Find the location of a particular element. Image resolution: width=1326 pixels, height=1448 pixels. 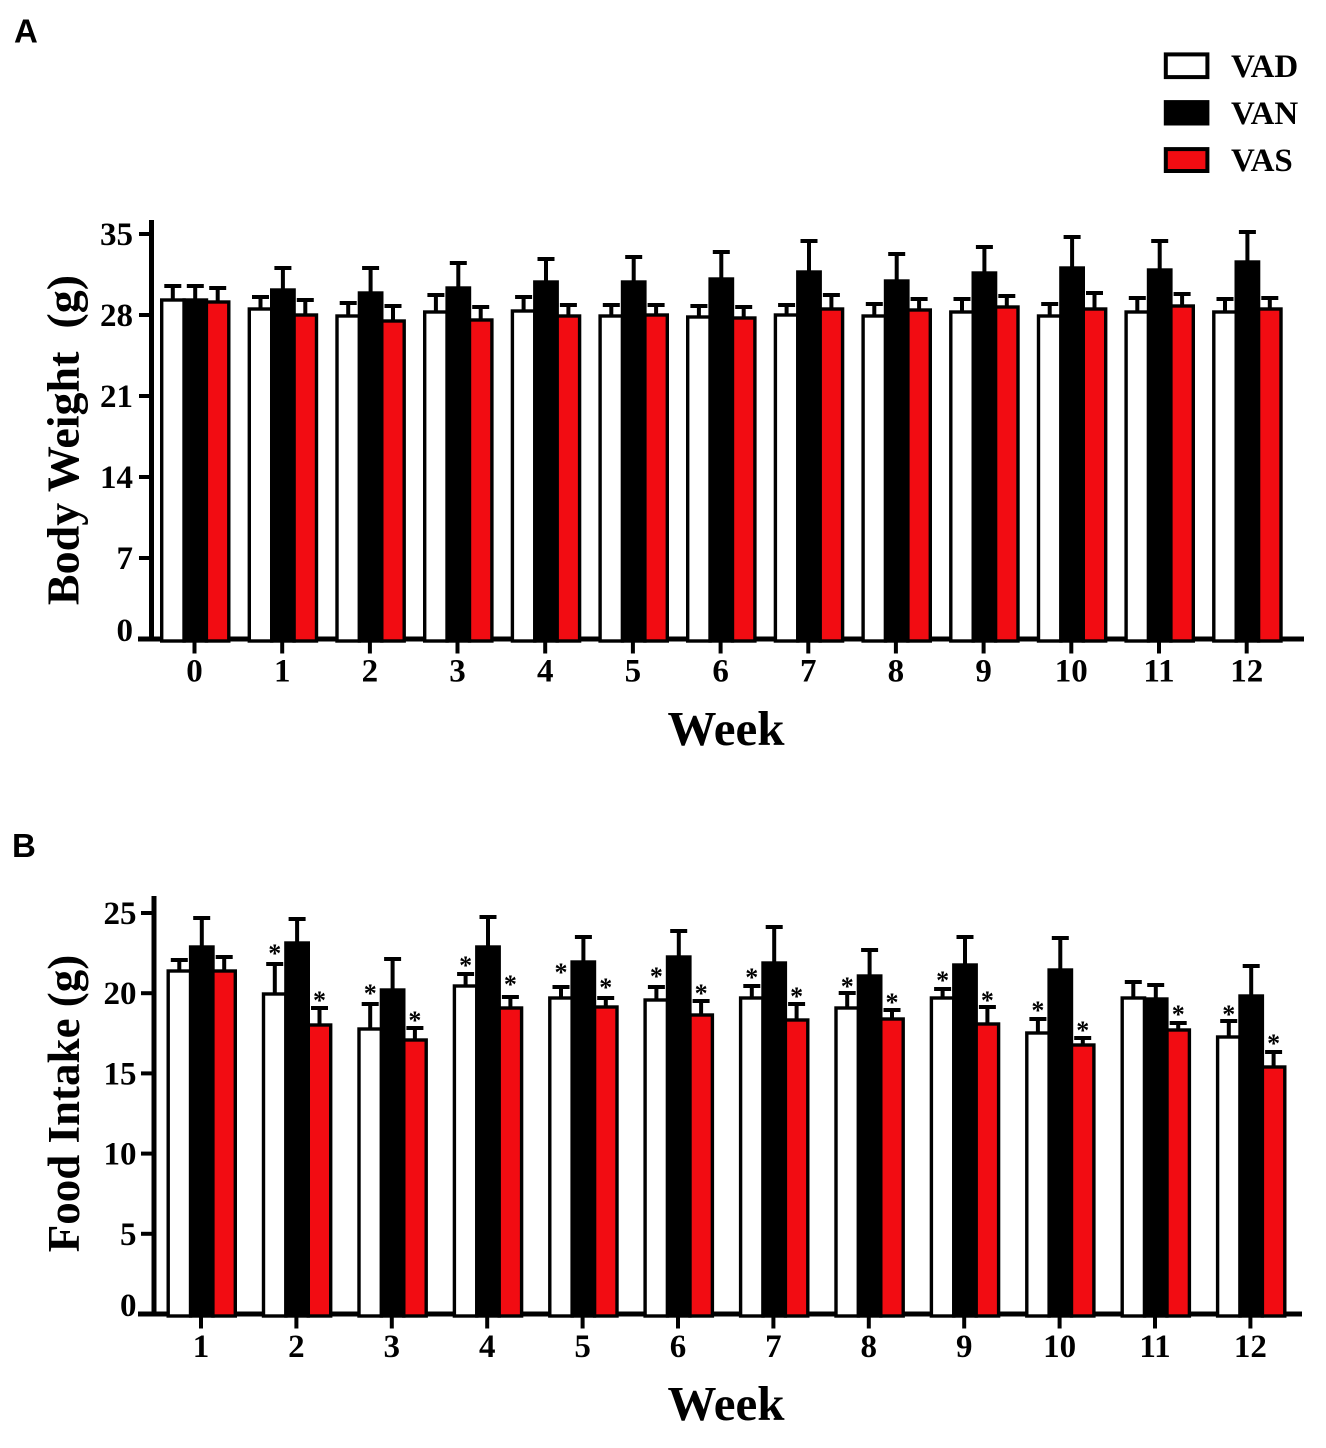

svg-text: 21 is located at coordinates (116, 397).